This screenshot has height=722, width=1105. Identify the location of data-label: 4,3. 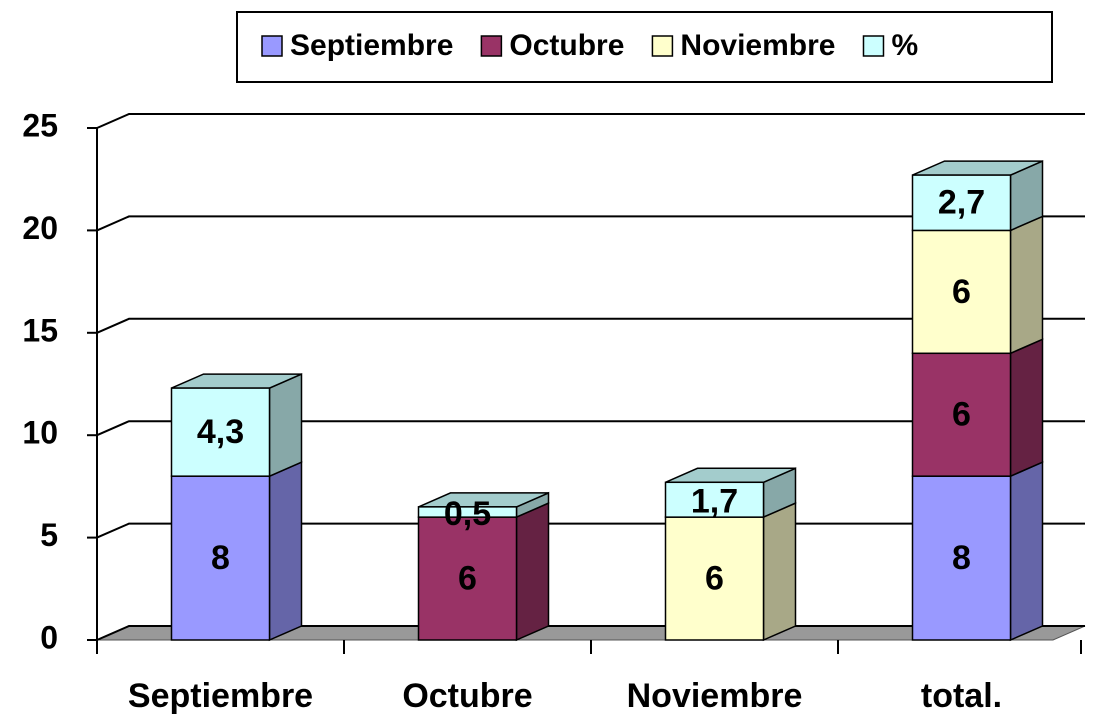
(220, 432).